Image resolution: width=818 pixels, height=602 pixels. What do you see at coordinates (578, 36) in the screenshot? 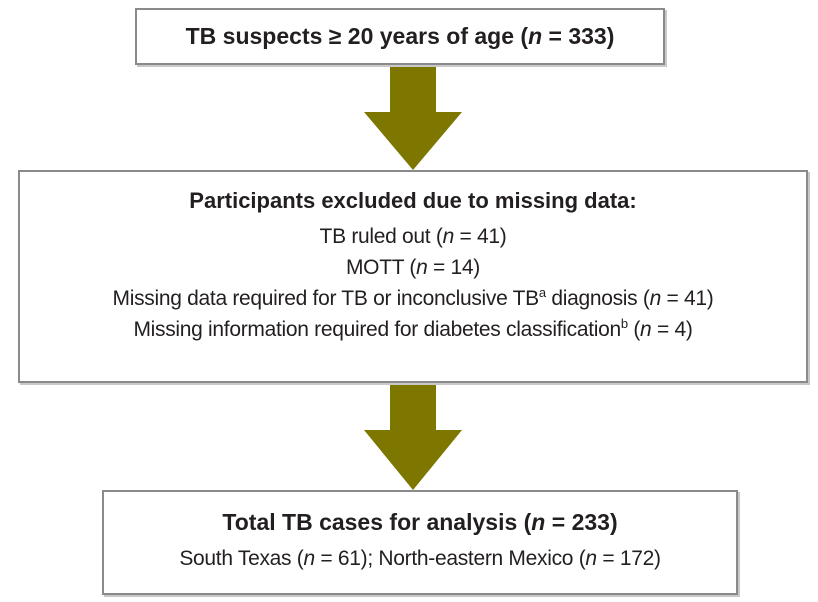
I see `text: = 333)` at bounding box center [578, 36].